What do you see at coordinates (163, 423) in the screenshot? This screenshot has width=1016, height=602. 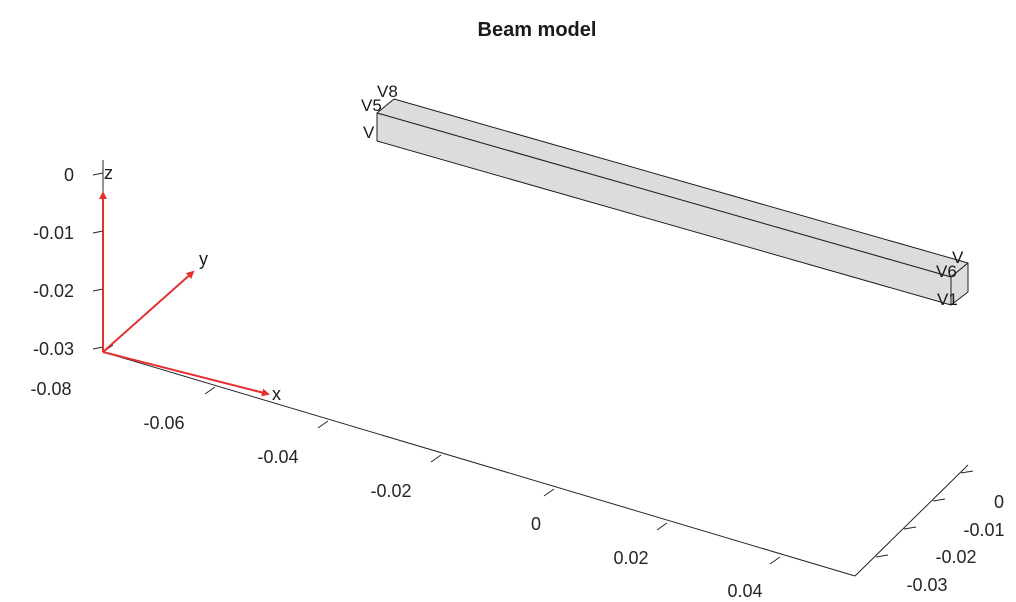 I see `x-tick-label: -0.06` at bounding box center [163, 423].